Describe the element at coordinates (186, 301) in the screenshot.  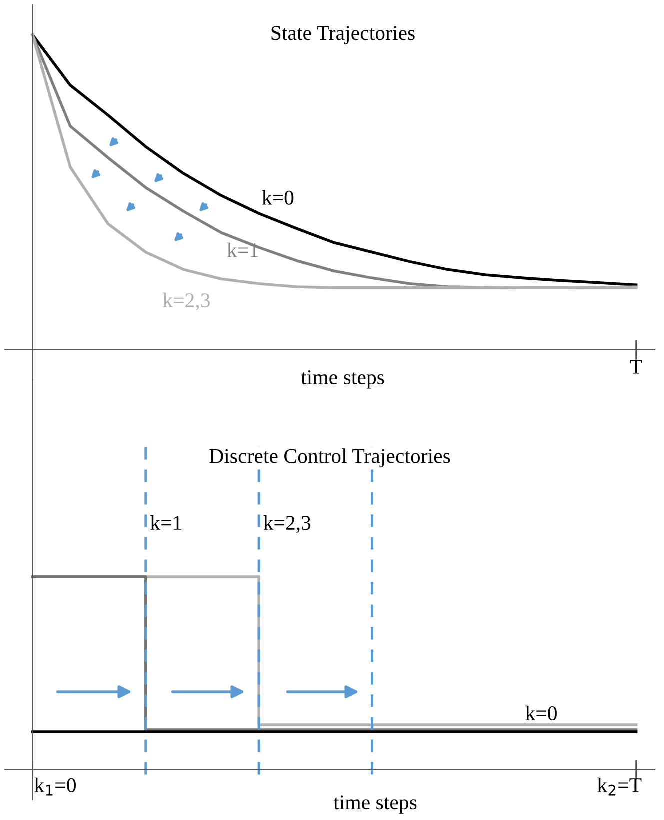
I see `series-label: k=2,3` at that location.